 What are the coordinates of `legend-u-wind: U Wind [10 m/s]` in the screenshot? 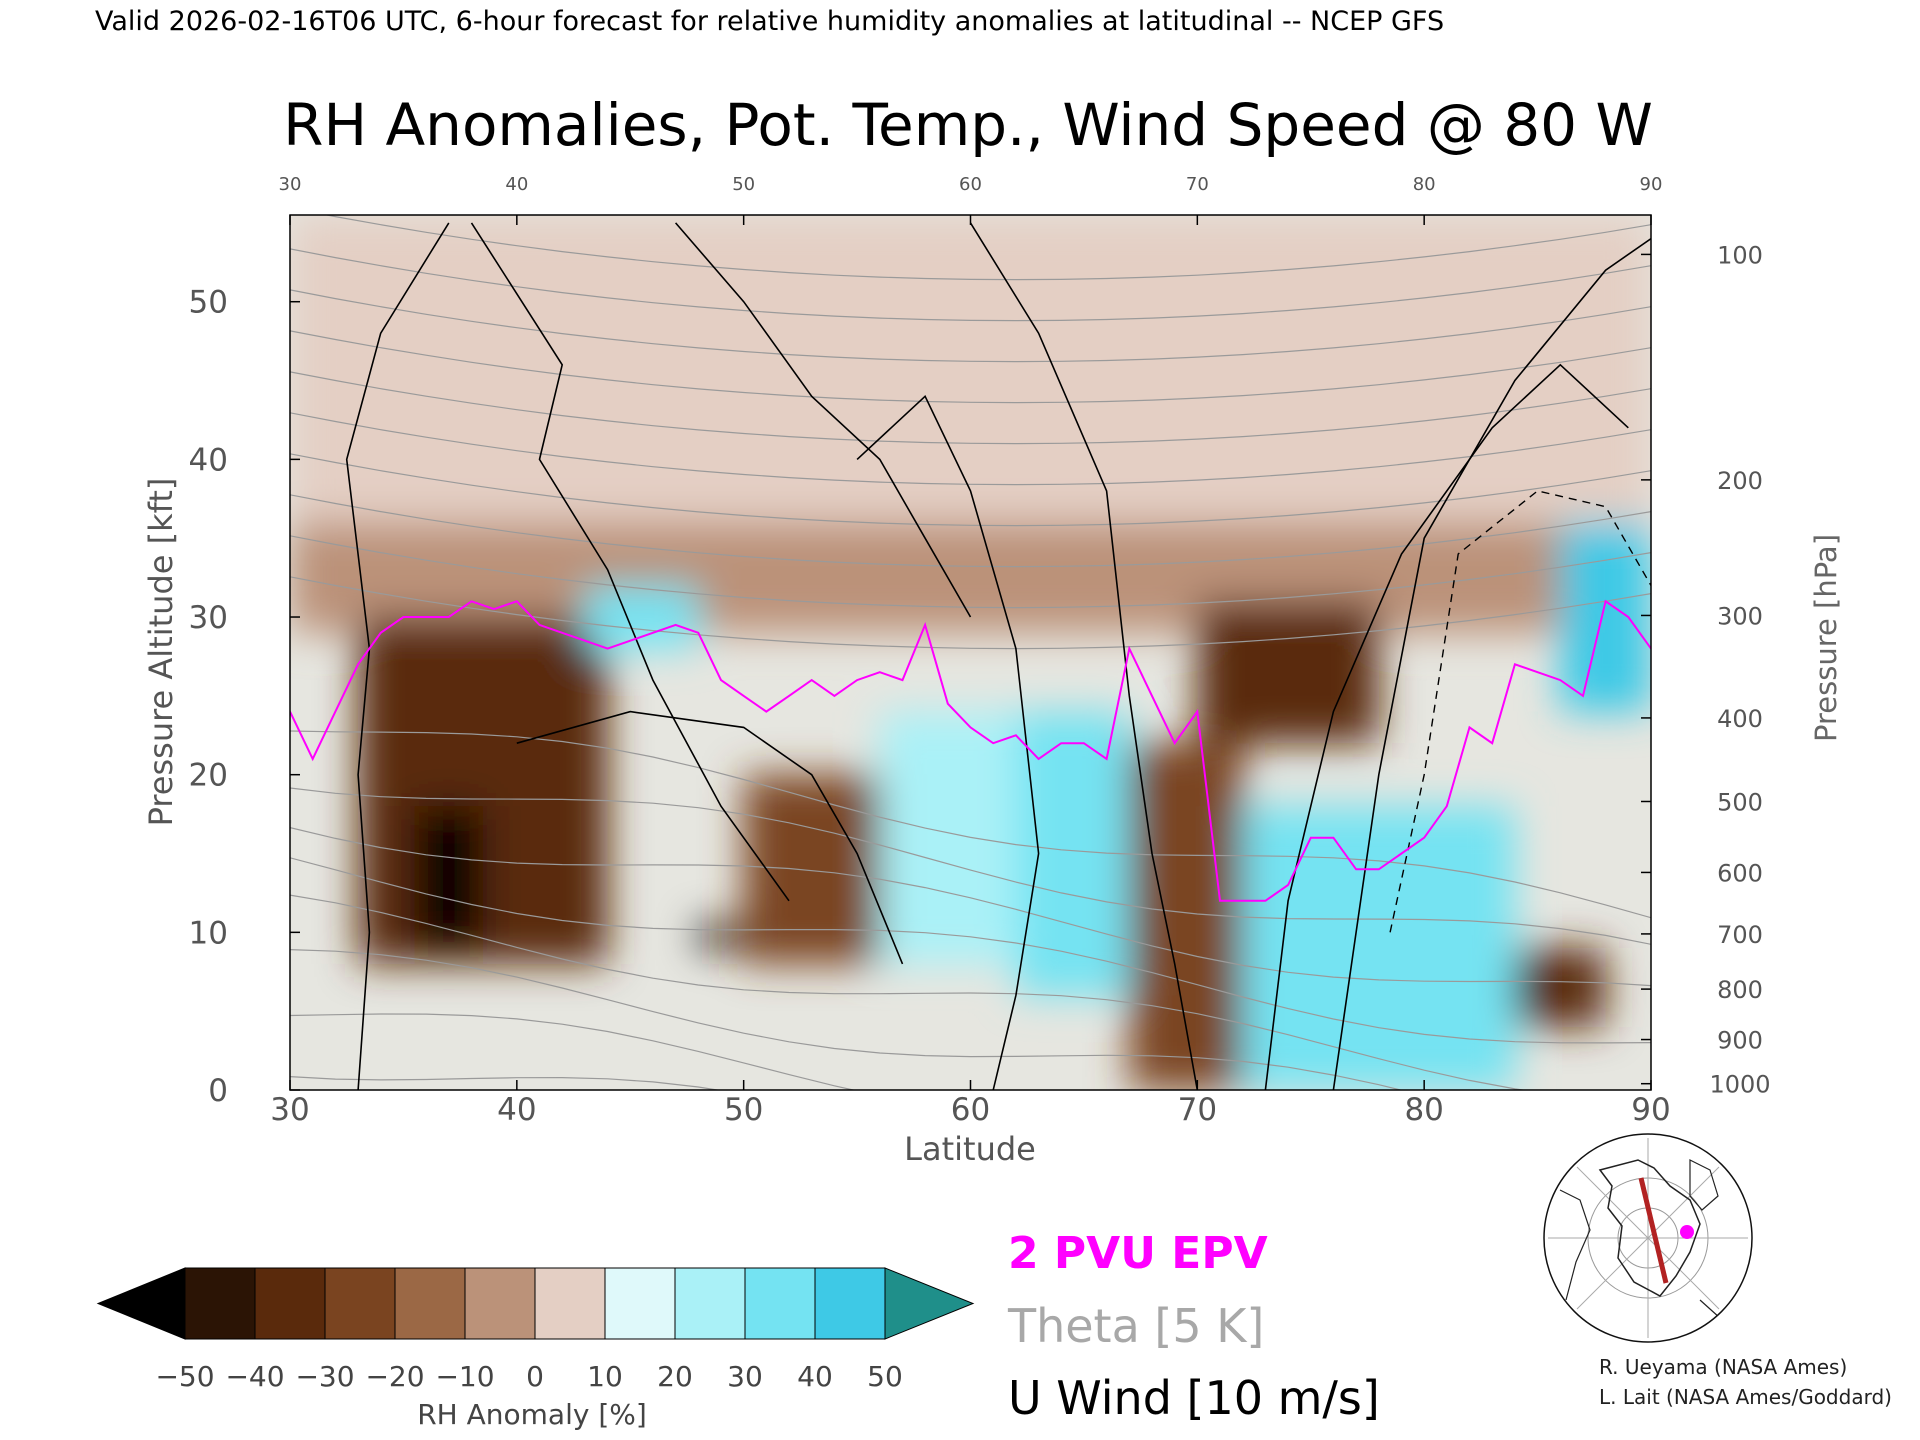 It's located at (1194, 1398).